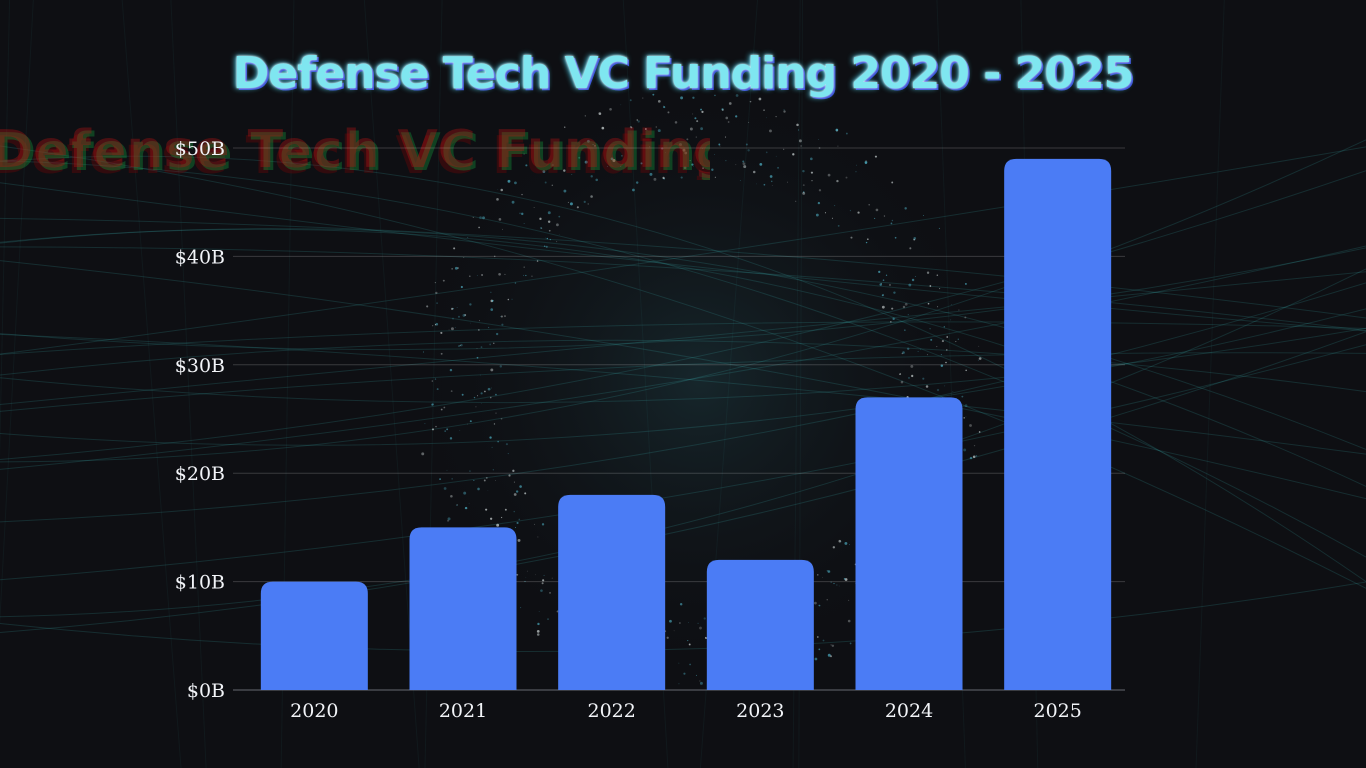 The image size is (1366, 768). What do you see at coordinates (909, 711) in the screenshot?
I see `x-tick-label: 2024` at bounding box center [909, 711].